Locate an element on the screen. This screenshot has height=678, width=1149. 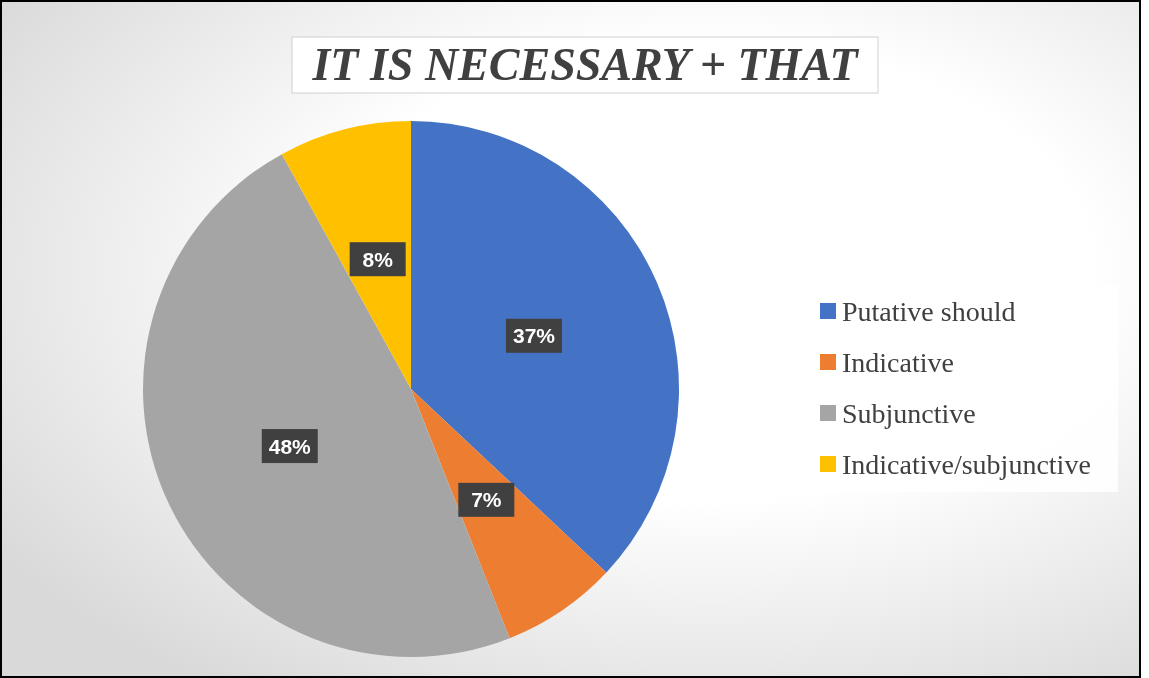
data-label: 8% is located at coordinates (378, 259).